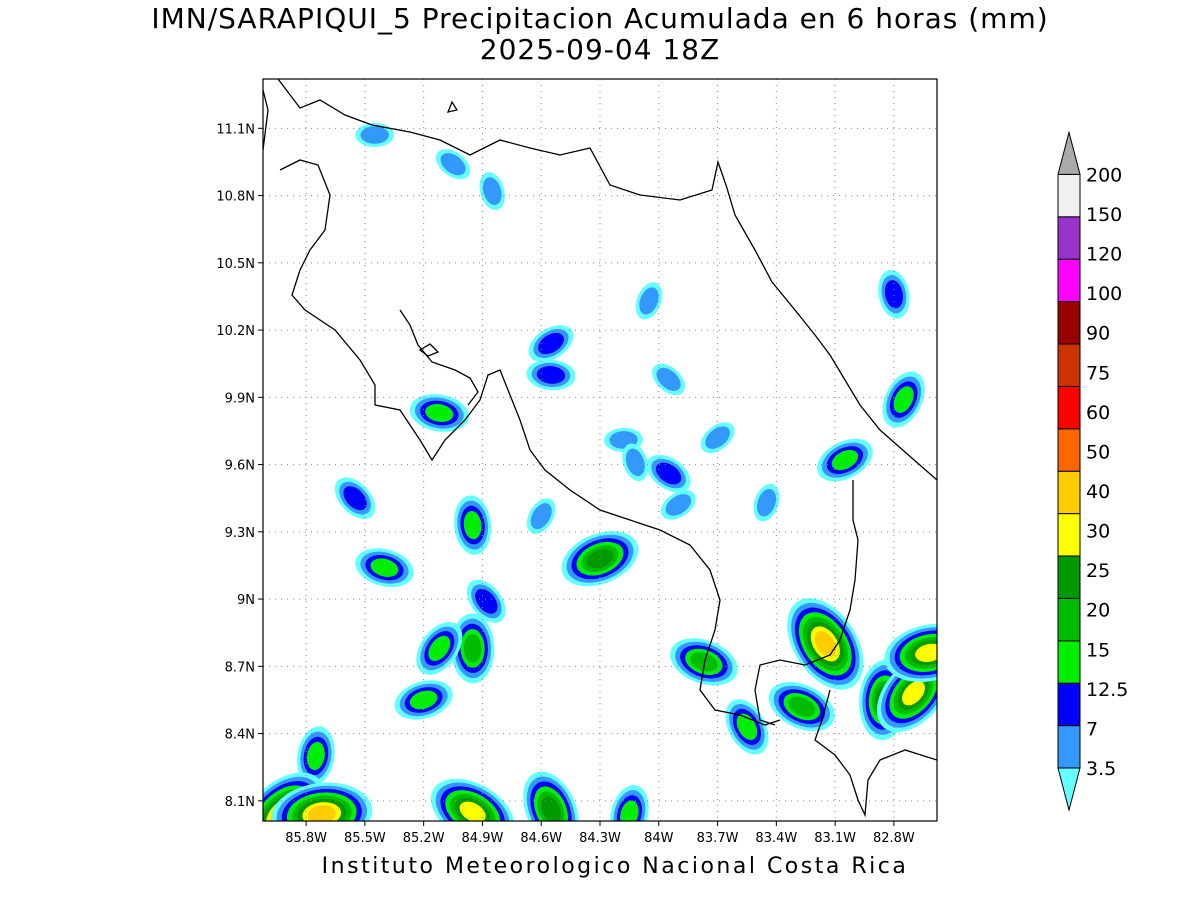 Image resolution: width=1200 pixels, height=900 pixels. I want to click on colorbar-label: 120, so click(1104, 255).